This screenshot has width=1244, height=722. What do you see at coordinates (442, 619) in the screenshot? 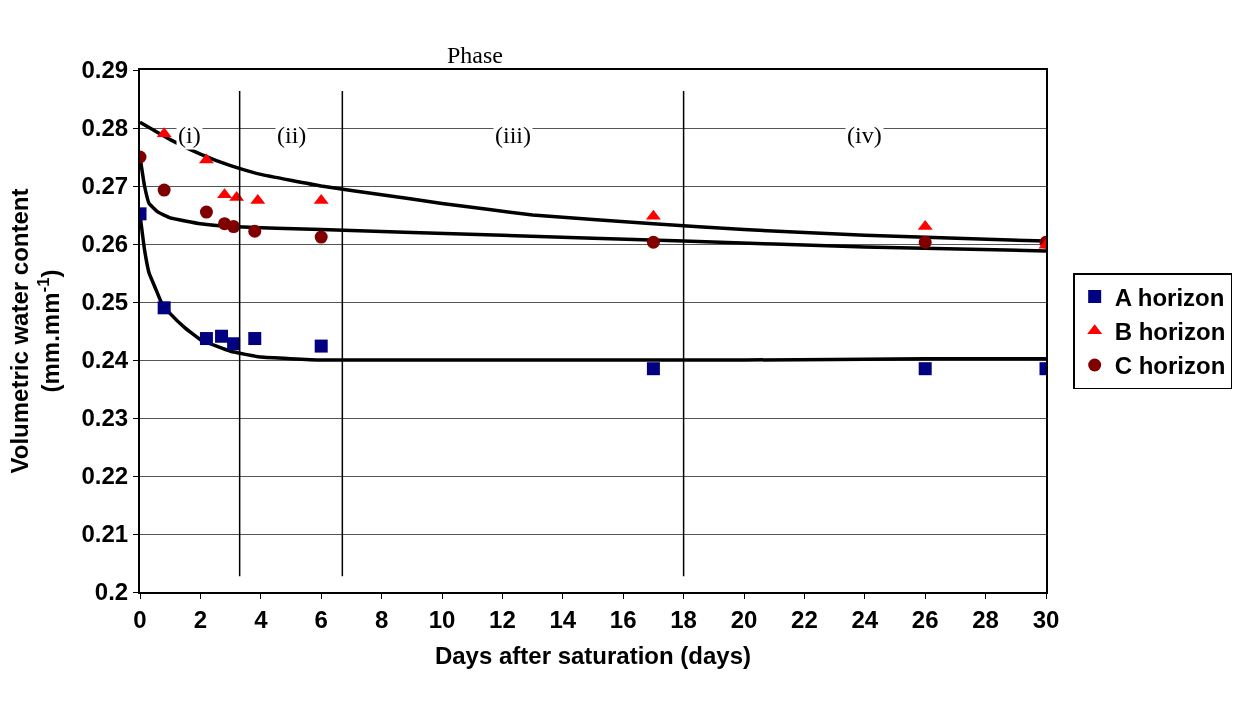
I see `x-tick-label: 10` at bounding box center [442, 619].